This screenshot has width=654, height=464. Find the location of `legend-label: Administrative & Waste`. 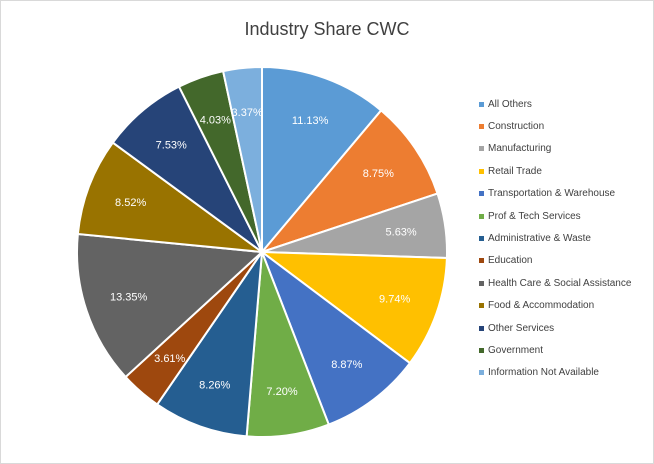

legend-label: Administrative & Waste is located at coordinates (539, 239).